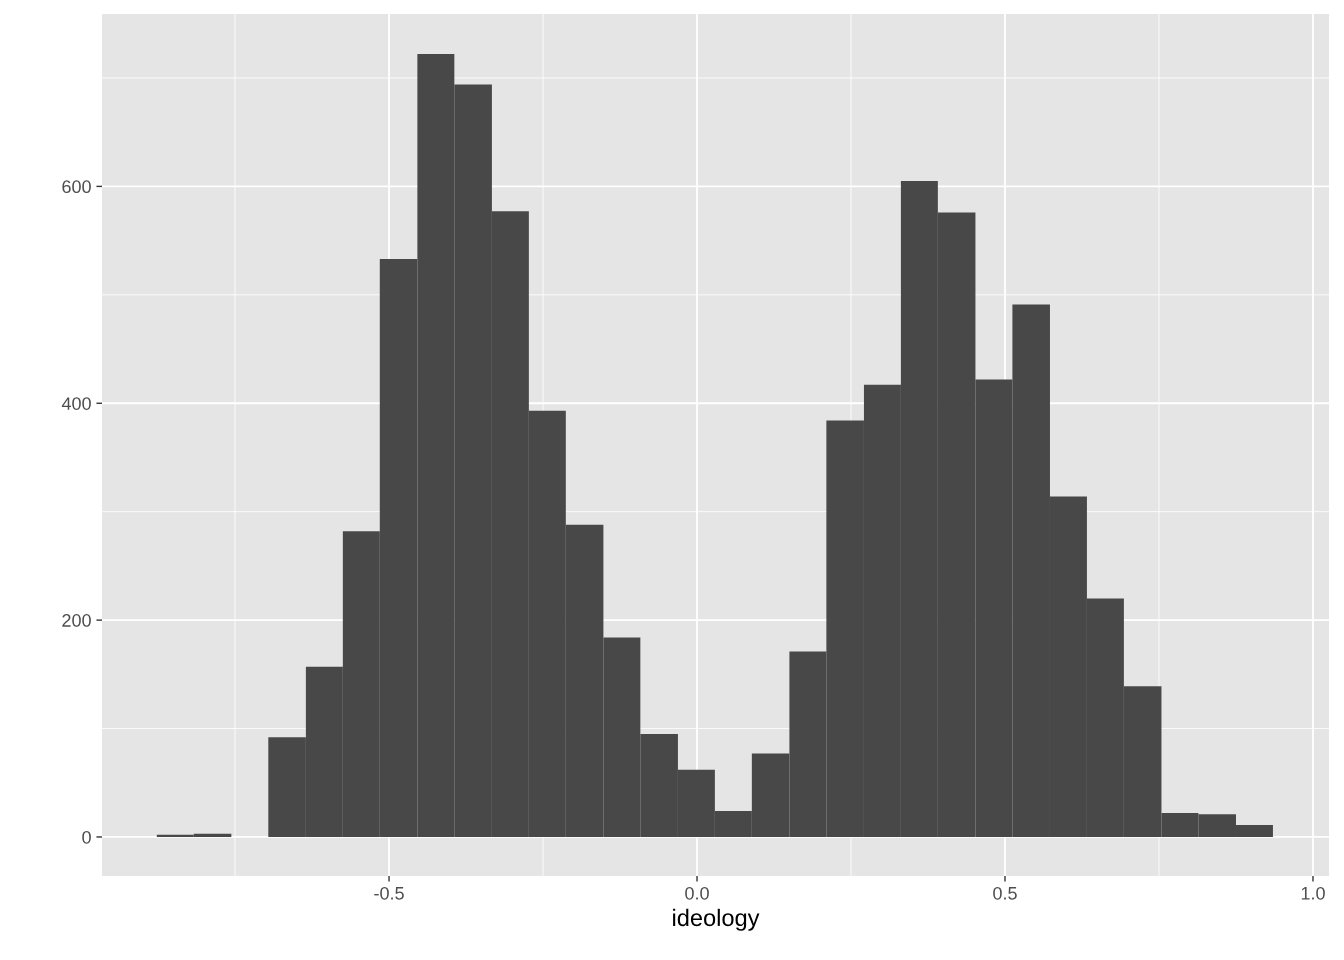 This screenshot has width=1344, height=960. Describe the element at coordinates (76, 620) in the screenshot. I see `y-tick-label: 200` at that location.